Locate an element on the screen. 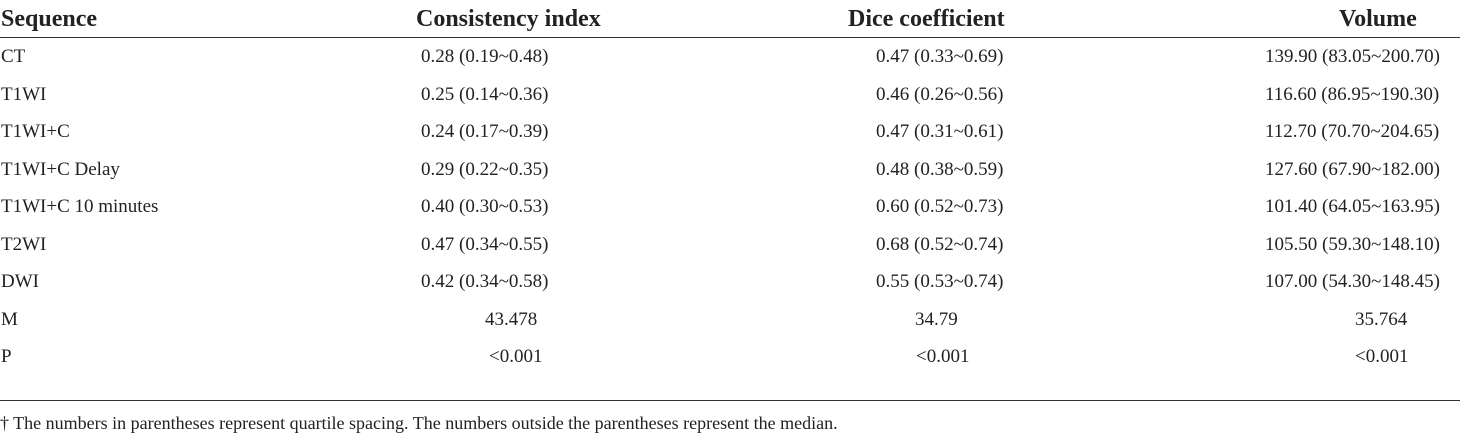  cell-dice: 0.47 (0.31~0.61) is located at coordinates (940, 132).